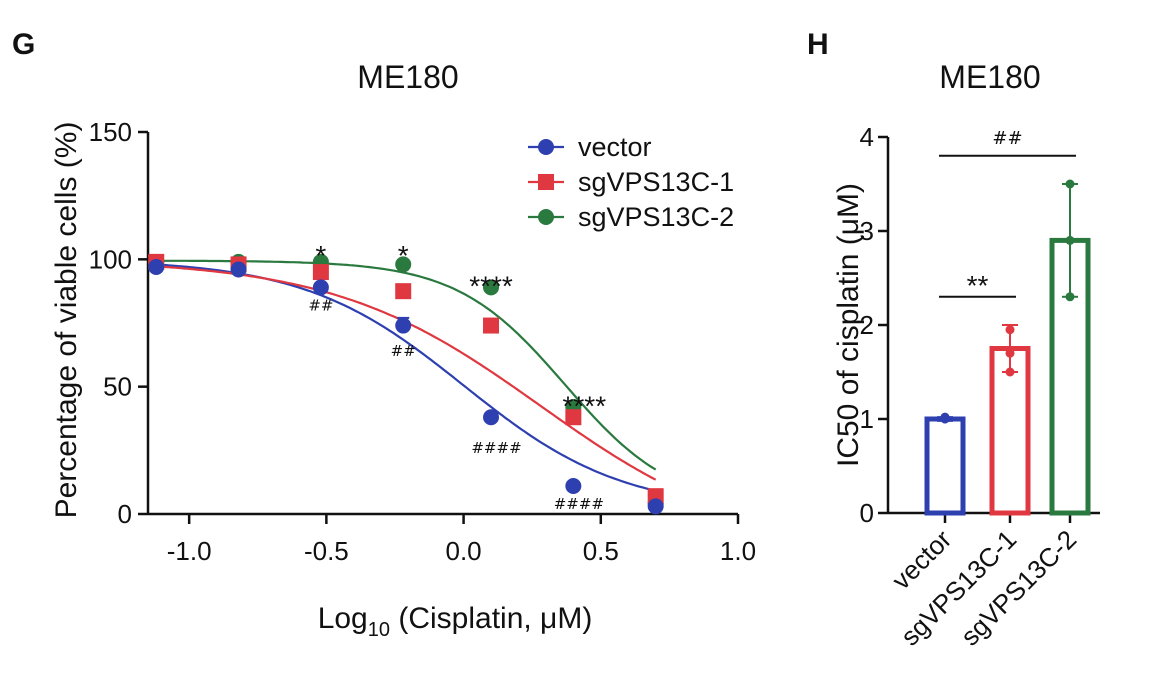 The height and width of the screenshot is (700, 1158). What do you see at coordinates (1007, 214) in the screenshot?
I see `chart-h-annotations: ** ##` at bounding box center [1007, 214].